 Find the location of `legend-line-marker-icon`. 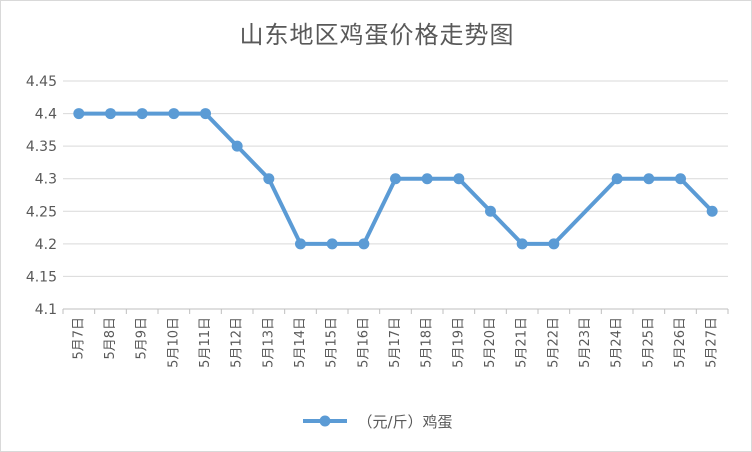

legend-line-marker-icon is located at coordinates (325, 421).